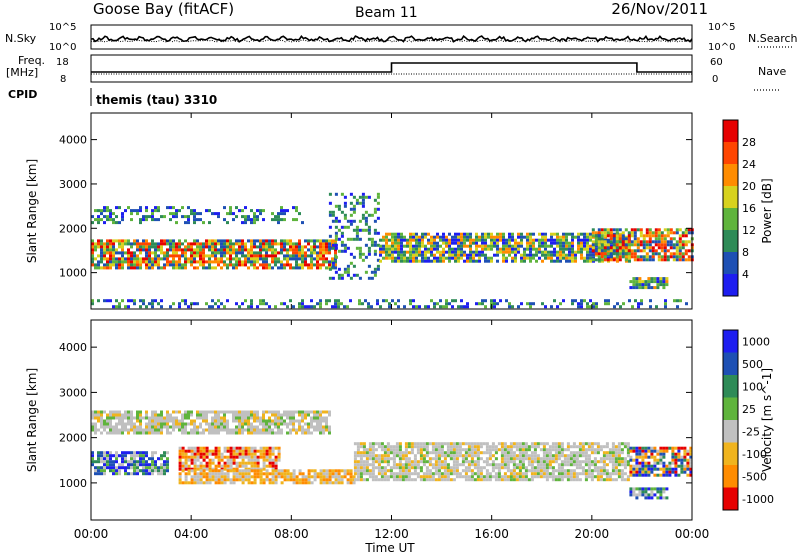 Image resolution: width=800 pixels, height=554 pixels. I want to click on y-tick-label: 1000, so click(73, 483).